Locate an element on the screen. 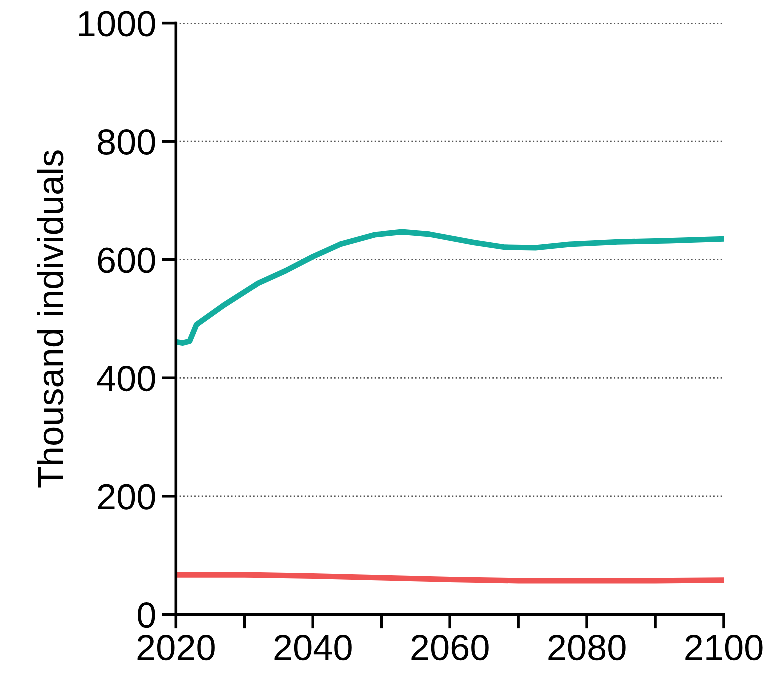  y-axis-title: Thousand individuals is located at coordinates (50, 319).